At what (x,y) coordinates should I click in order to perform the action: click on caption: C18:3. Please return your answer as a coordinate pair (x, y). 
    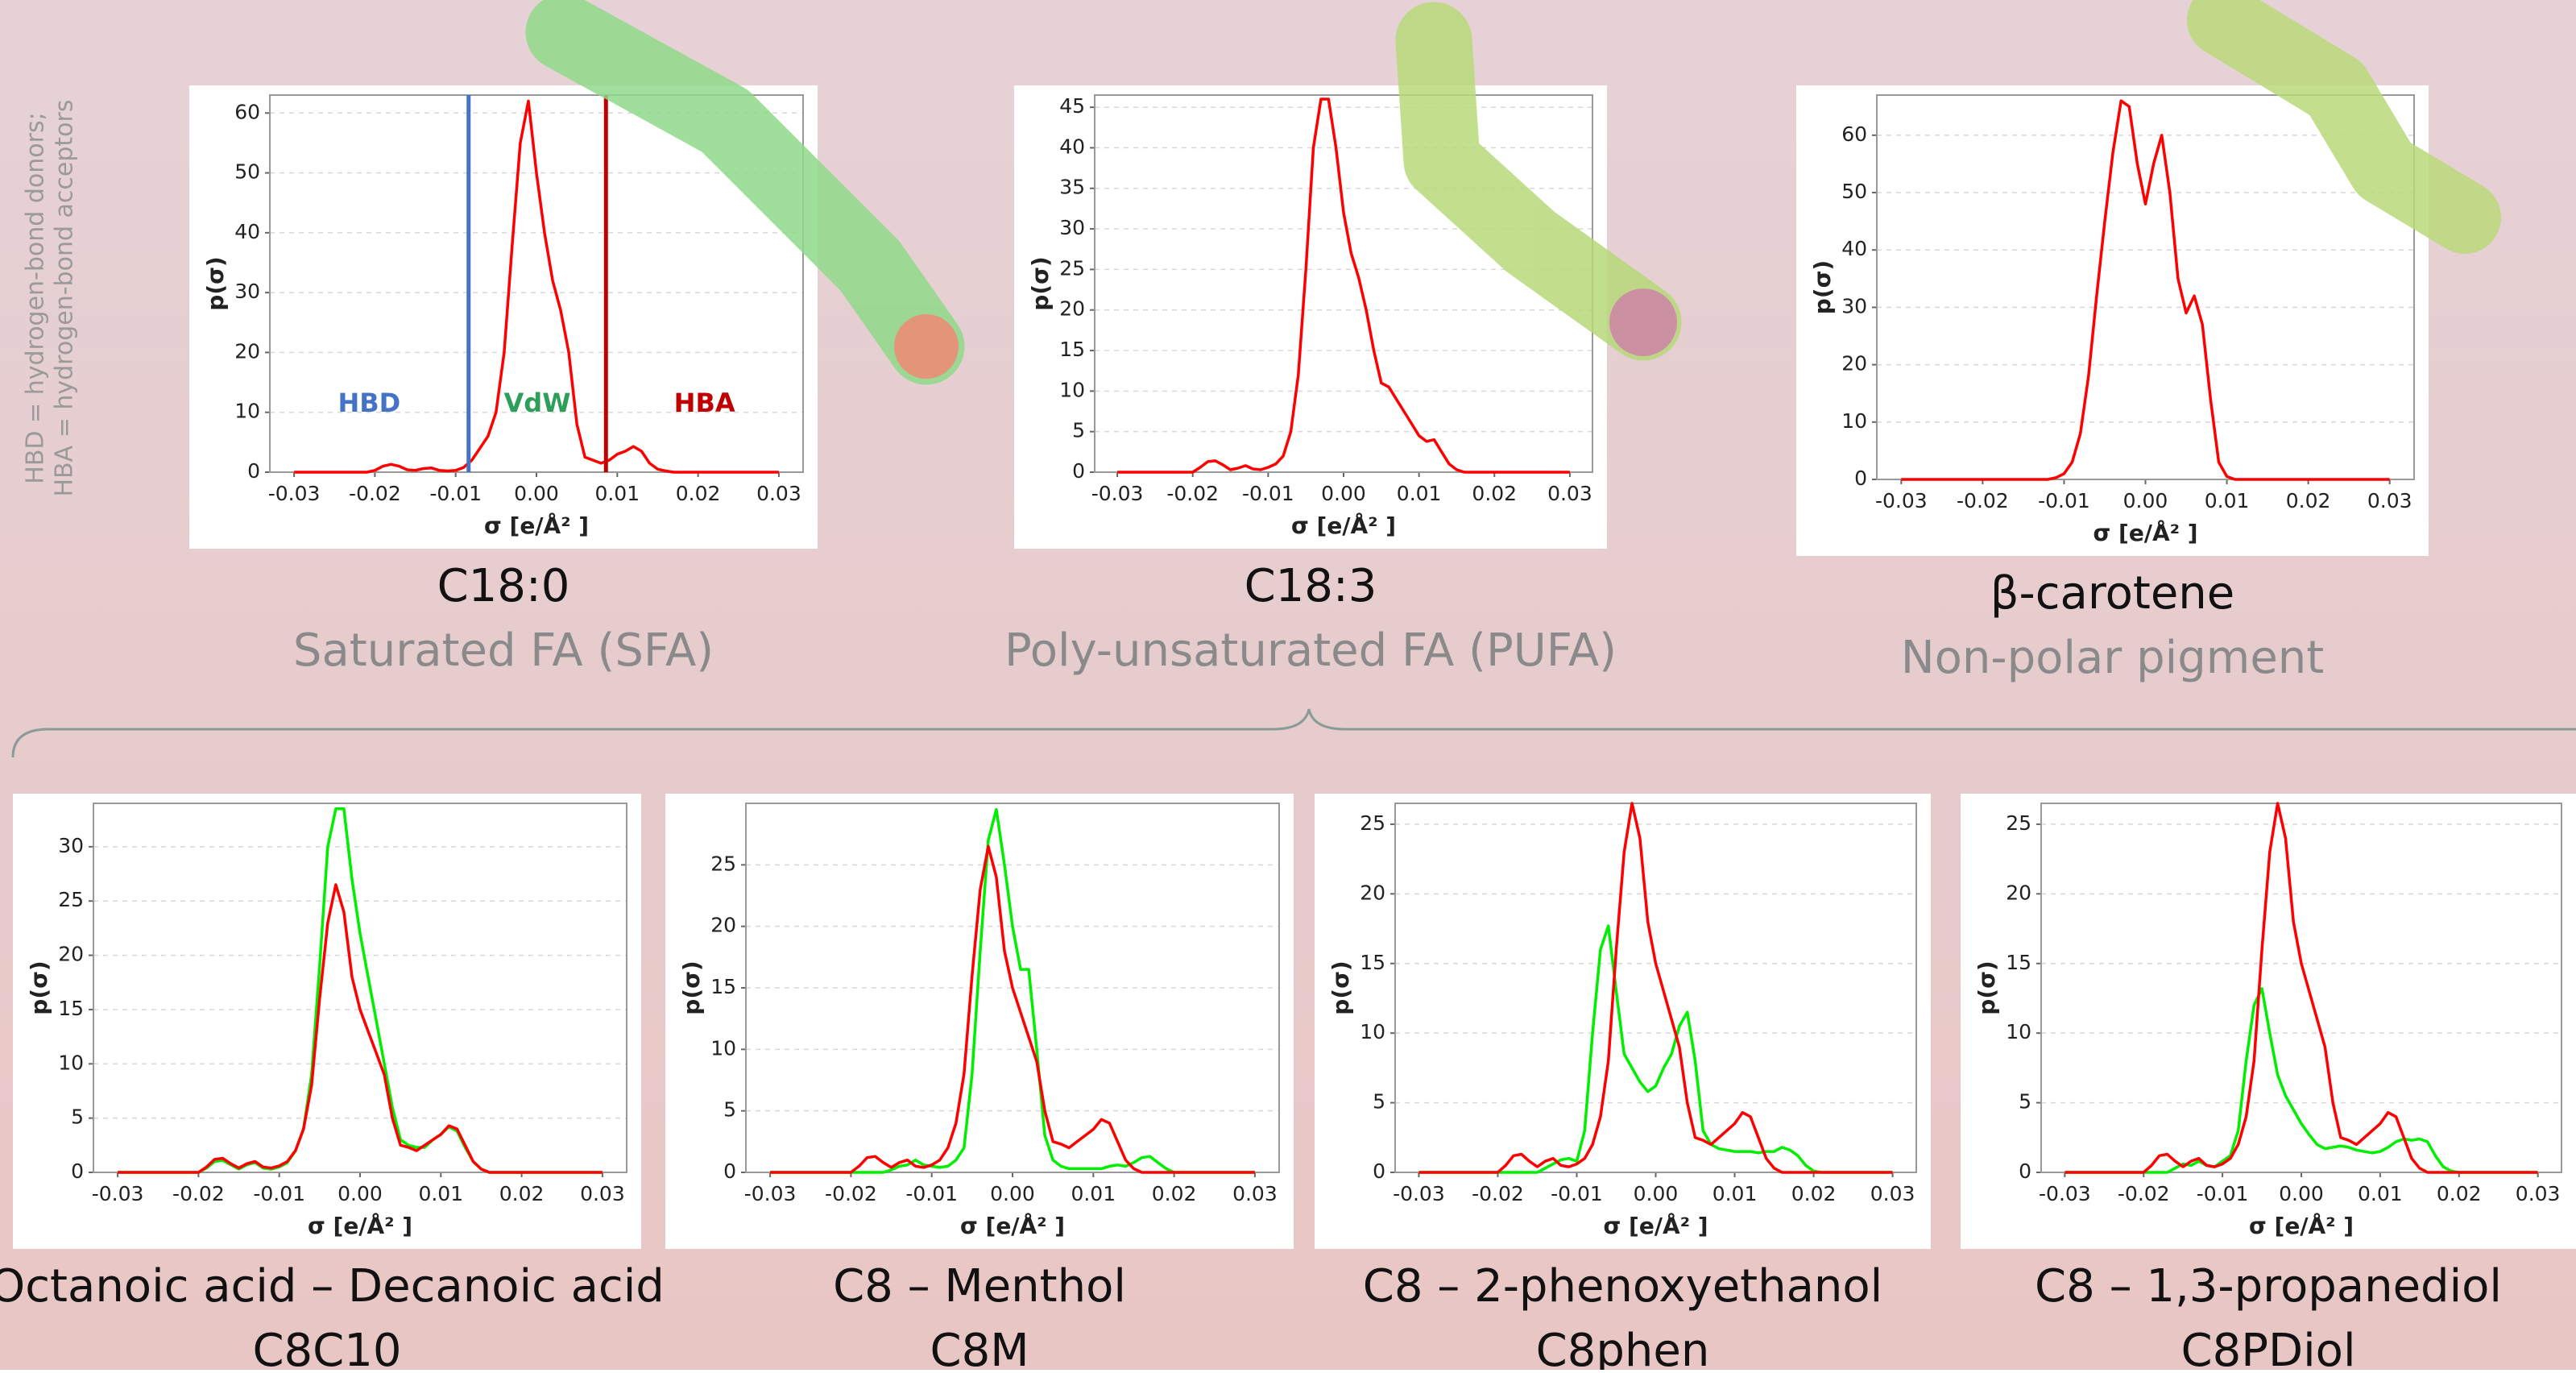
    Looking at the image, I should click on (1311, 586).